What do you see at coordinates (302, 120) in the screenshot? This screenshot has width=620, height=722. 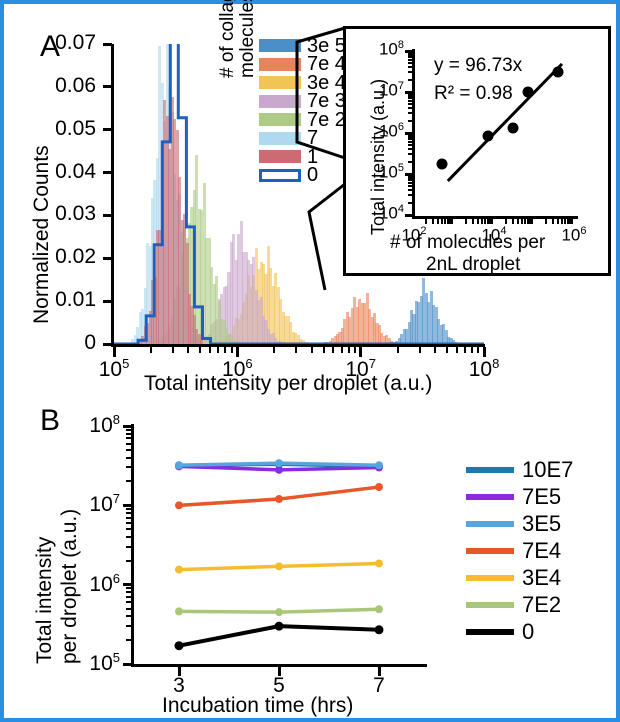 I see `legend-item: 7e 2` at bounding box center [302, 120].